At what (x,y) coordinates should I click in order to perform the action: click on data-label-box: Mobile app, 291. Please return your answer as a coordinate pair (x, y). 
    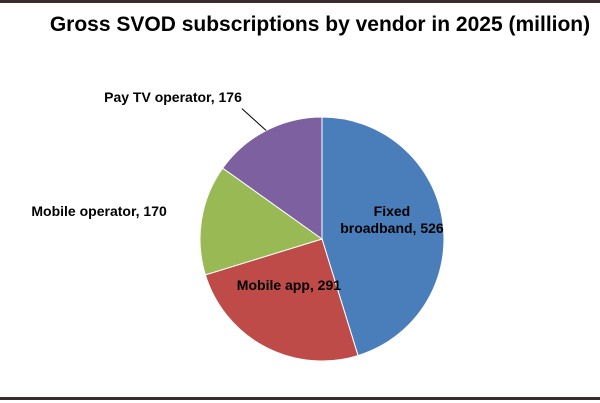
    Looking at the image, I should click on (289, 284).